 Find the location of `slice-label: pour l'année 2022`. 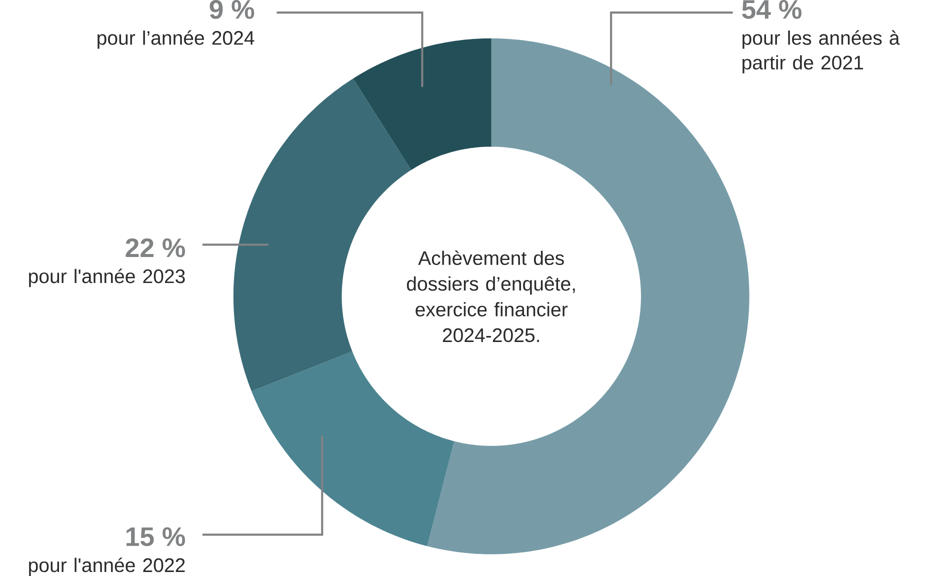

slice-label: pour l'année 2022 is located at coordinates (107, 567).